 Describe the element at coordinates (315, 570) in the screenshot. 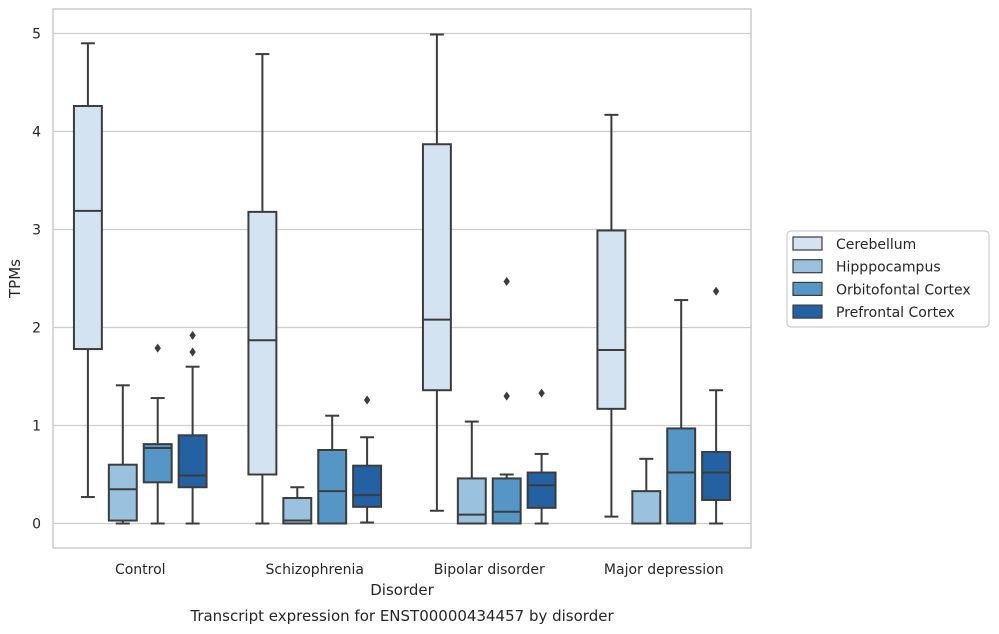

I see `x-tick-label: Schizophrenia` at that location.